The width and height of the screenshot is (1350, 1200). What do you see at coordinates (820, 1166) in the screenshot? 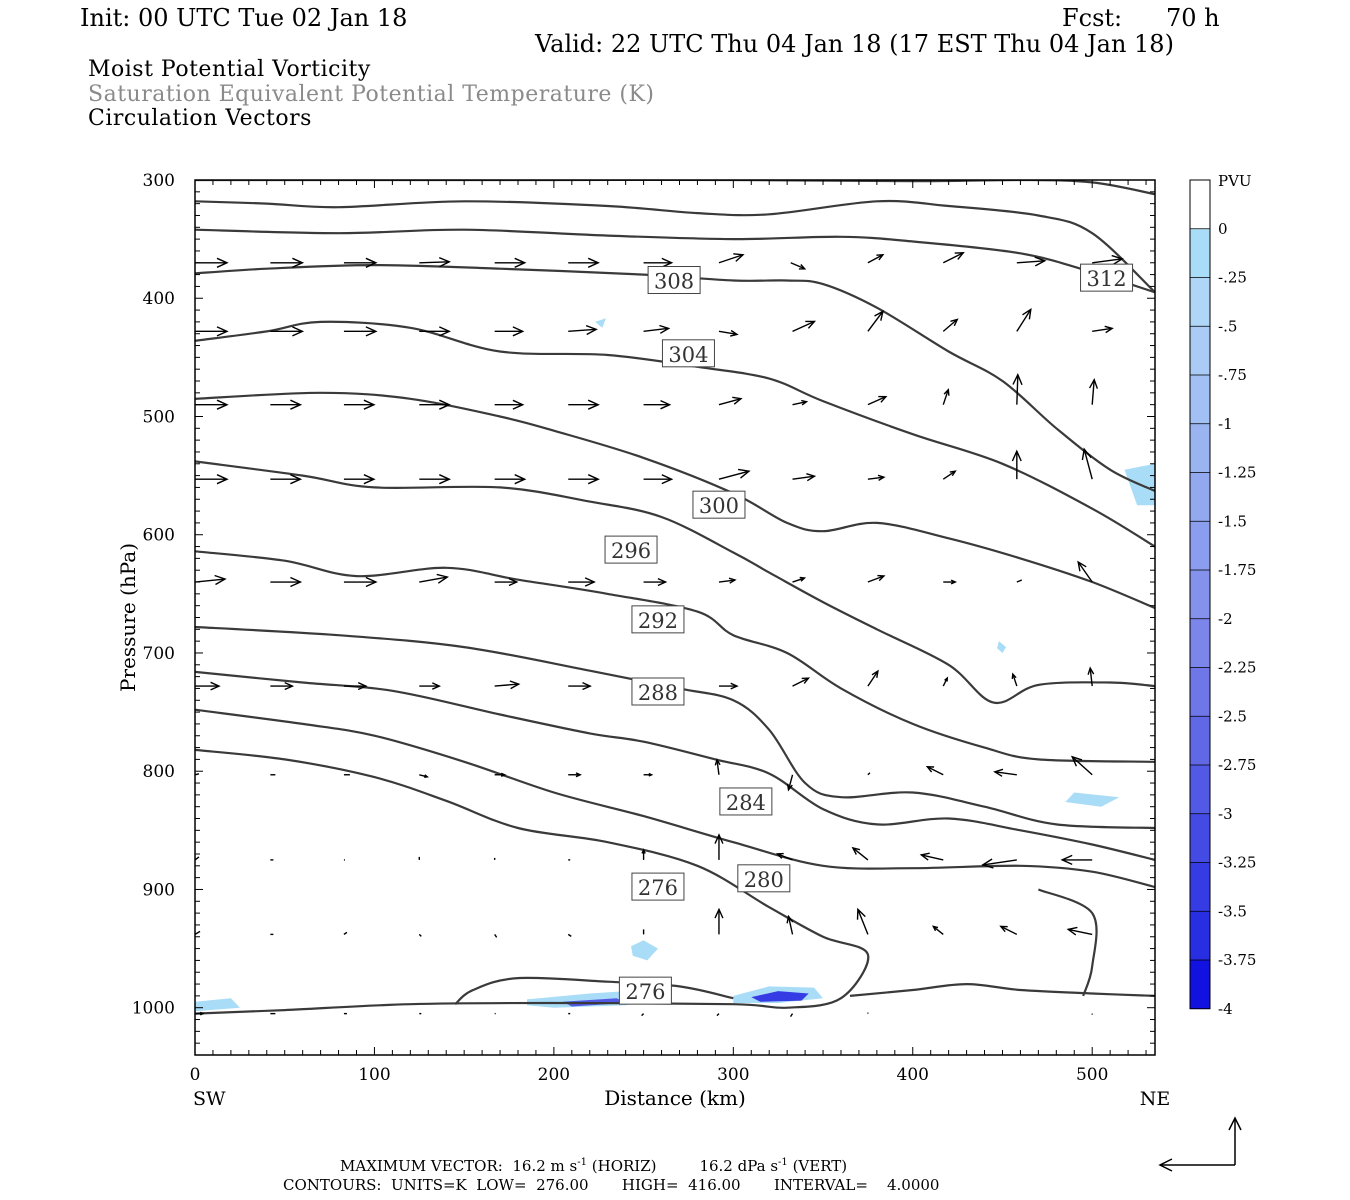
I see `footer-vert-unit: (VERT)` at bounding box center [820, 1166].